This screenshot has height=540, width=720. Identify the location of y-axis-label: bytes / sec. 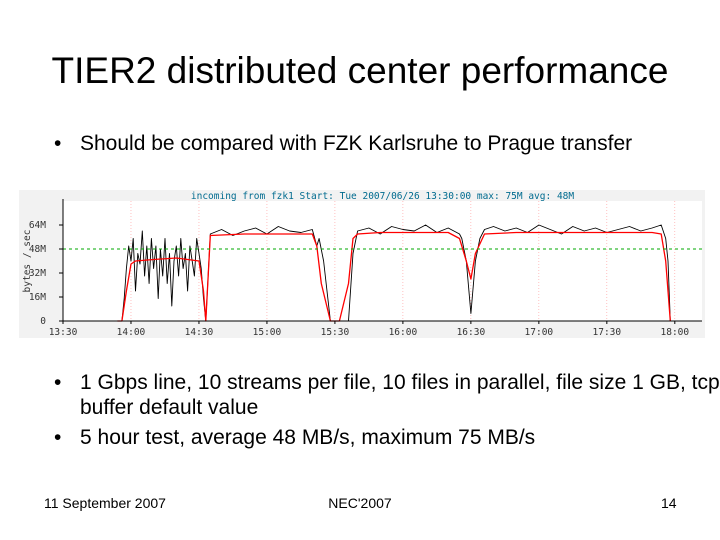
(27, 261).